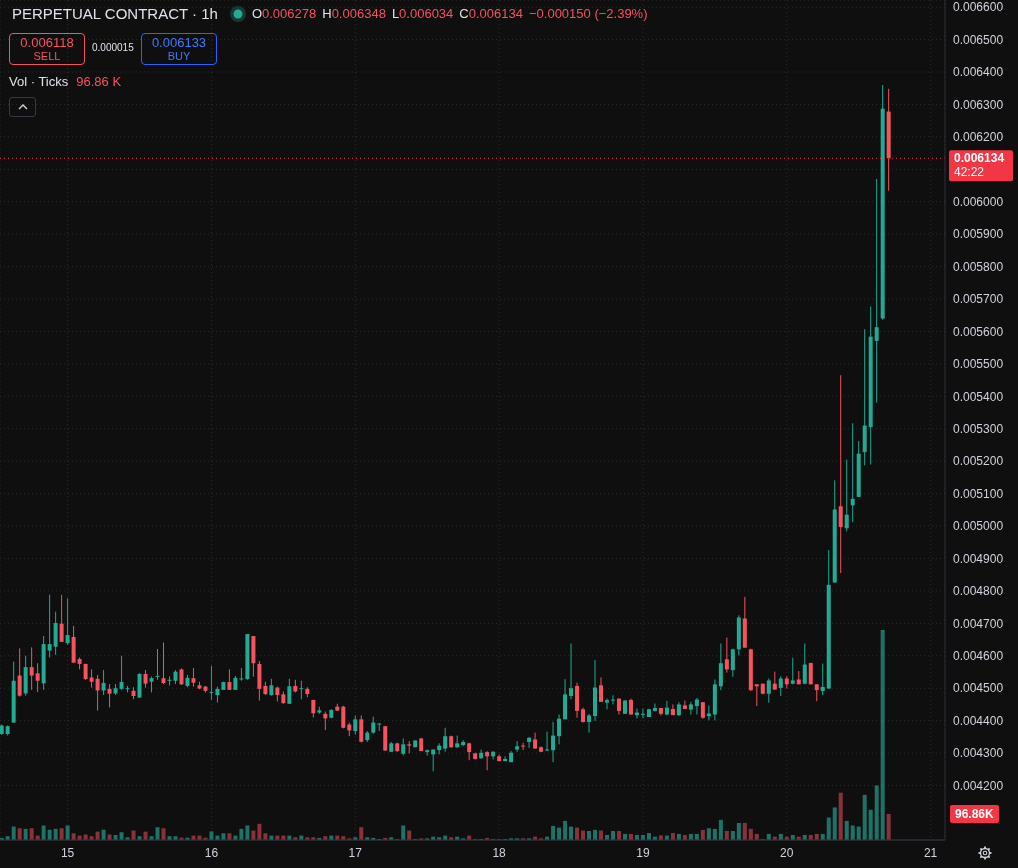 The height and width of the screenshot is (868, 1018). What do you see at coordinates (978, 591) in the screenshot?
I see `y-tick-label: 0.004800` at bounding box center [978, 591].